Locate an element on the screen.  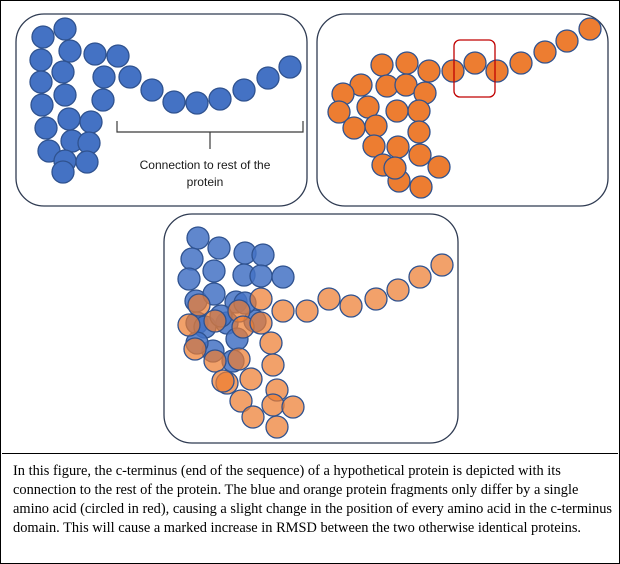
mutation-highlight-box is located at coordinates (474, 68).